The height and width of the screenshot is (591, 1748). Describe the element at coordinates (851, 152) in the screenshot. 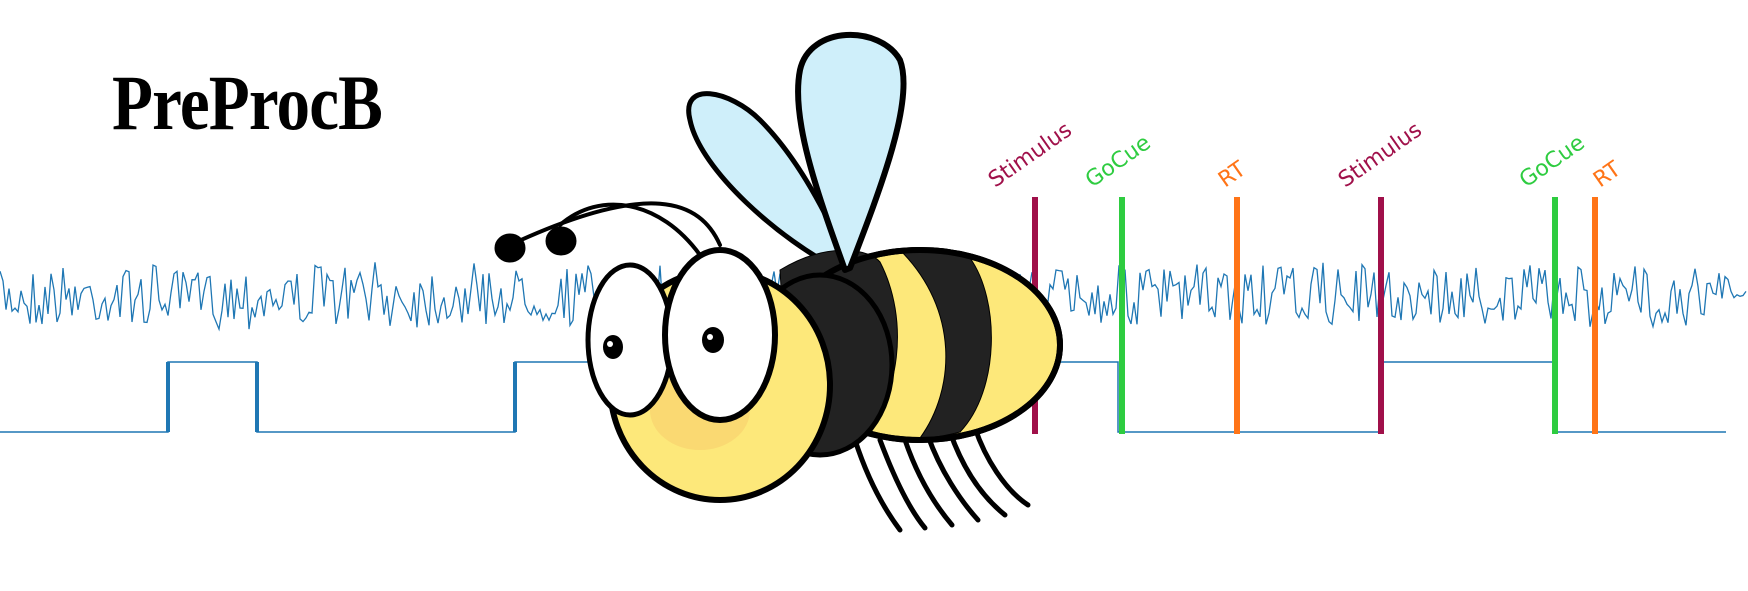

I see `bee-wing-front` at that location.